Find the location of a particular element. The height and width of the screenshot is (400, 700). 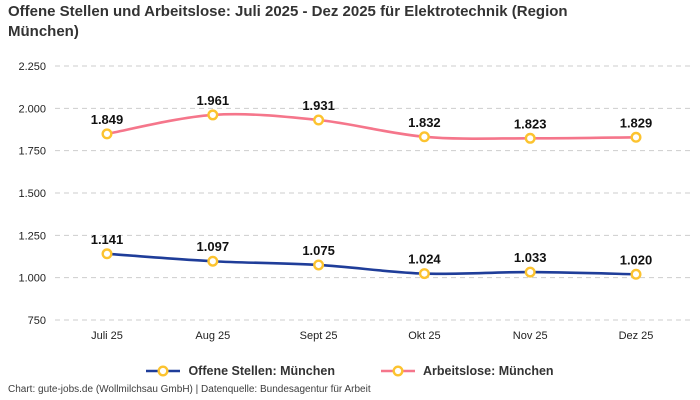

y-axis-tick-label: 2.000 is located at coordinates (32, 109).